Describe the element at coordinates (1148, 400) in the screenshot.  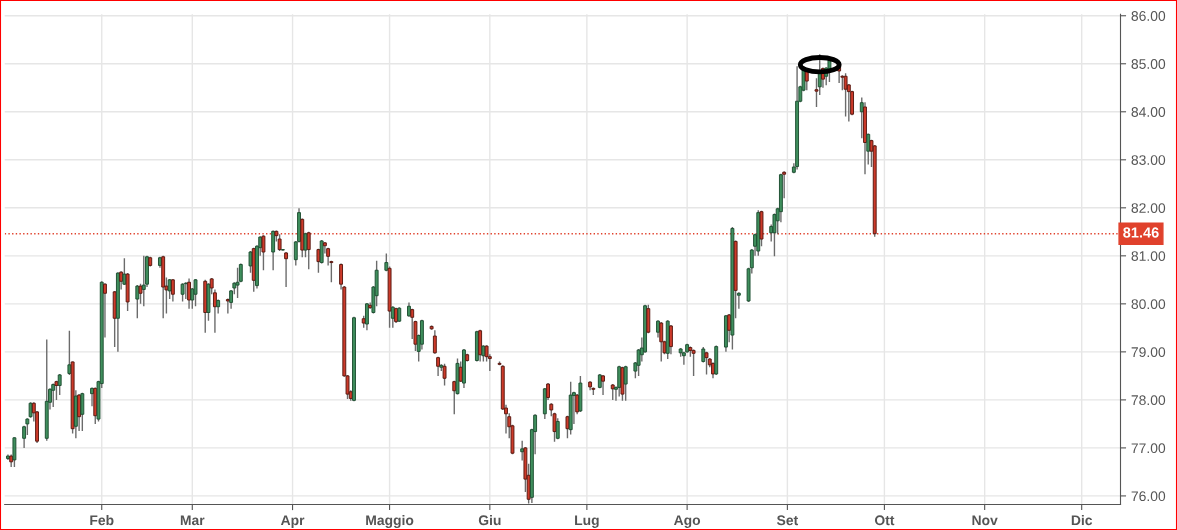
I see `y-tick-label: 78.00` at that location.